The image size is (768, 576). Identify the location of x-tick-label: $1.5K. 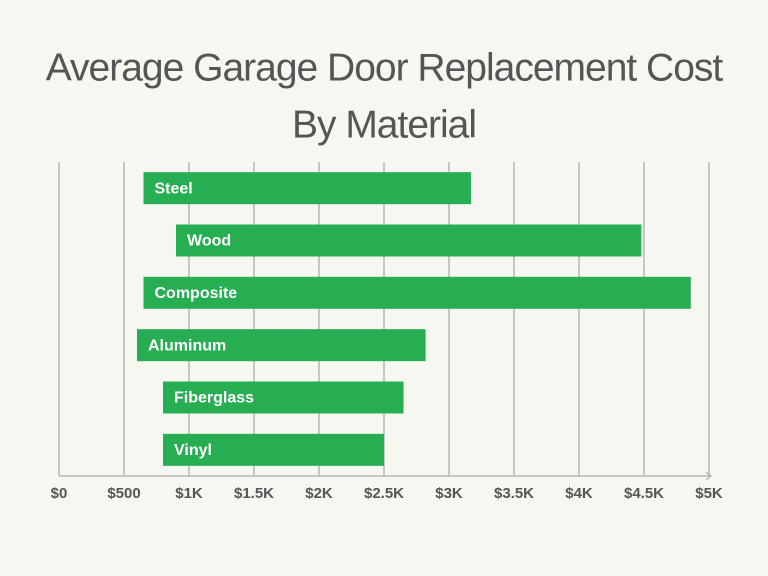
(254, 493).